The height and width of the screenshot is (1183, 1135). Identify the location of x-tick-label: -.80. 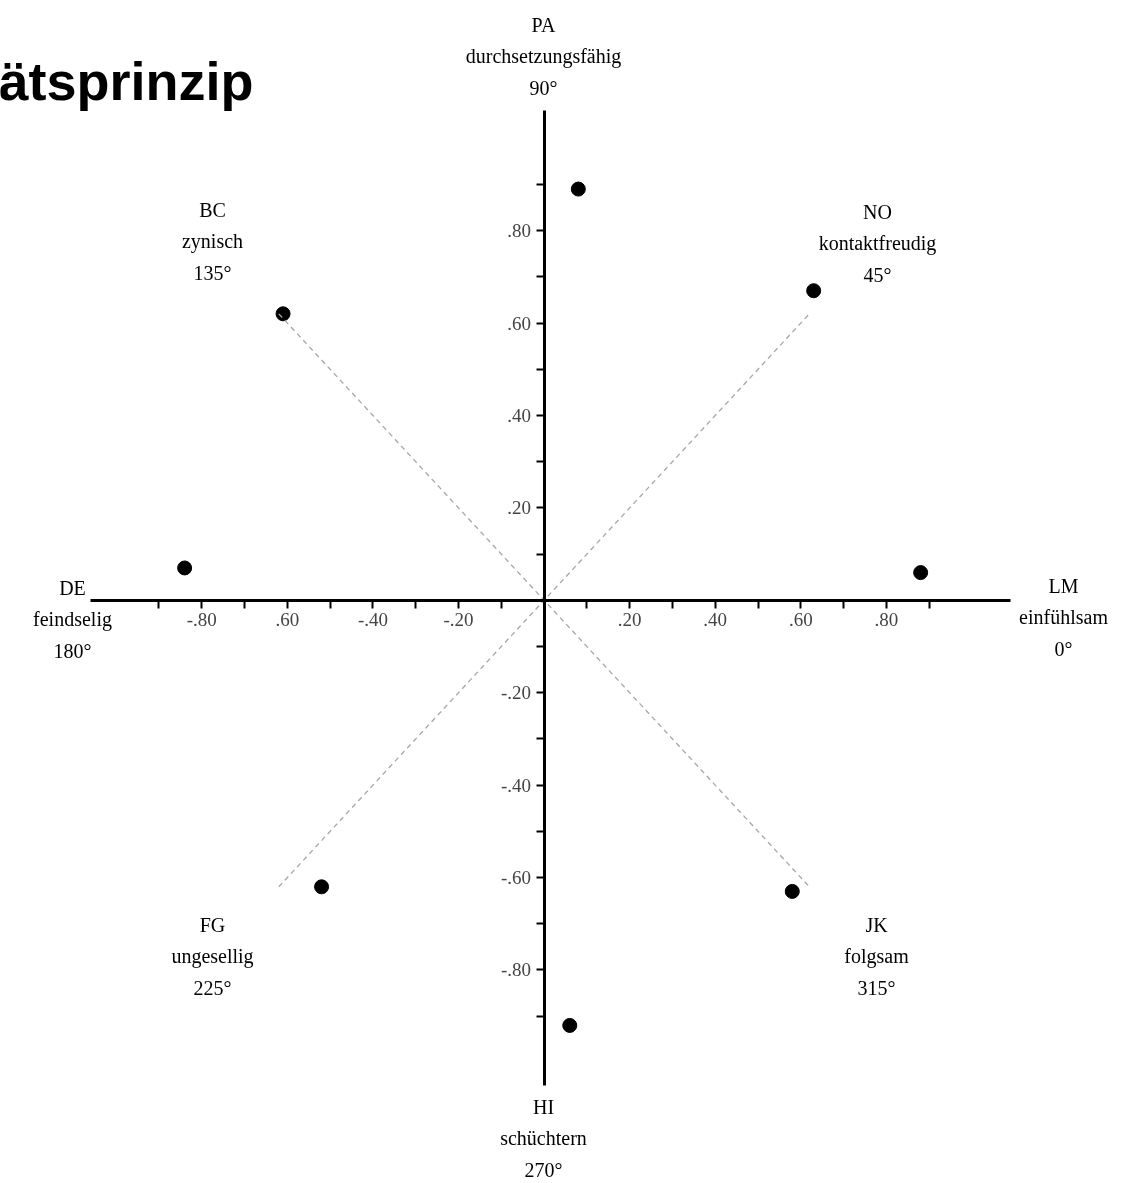
(201, 620).